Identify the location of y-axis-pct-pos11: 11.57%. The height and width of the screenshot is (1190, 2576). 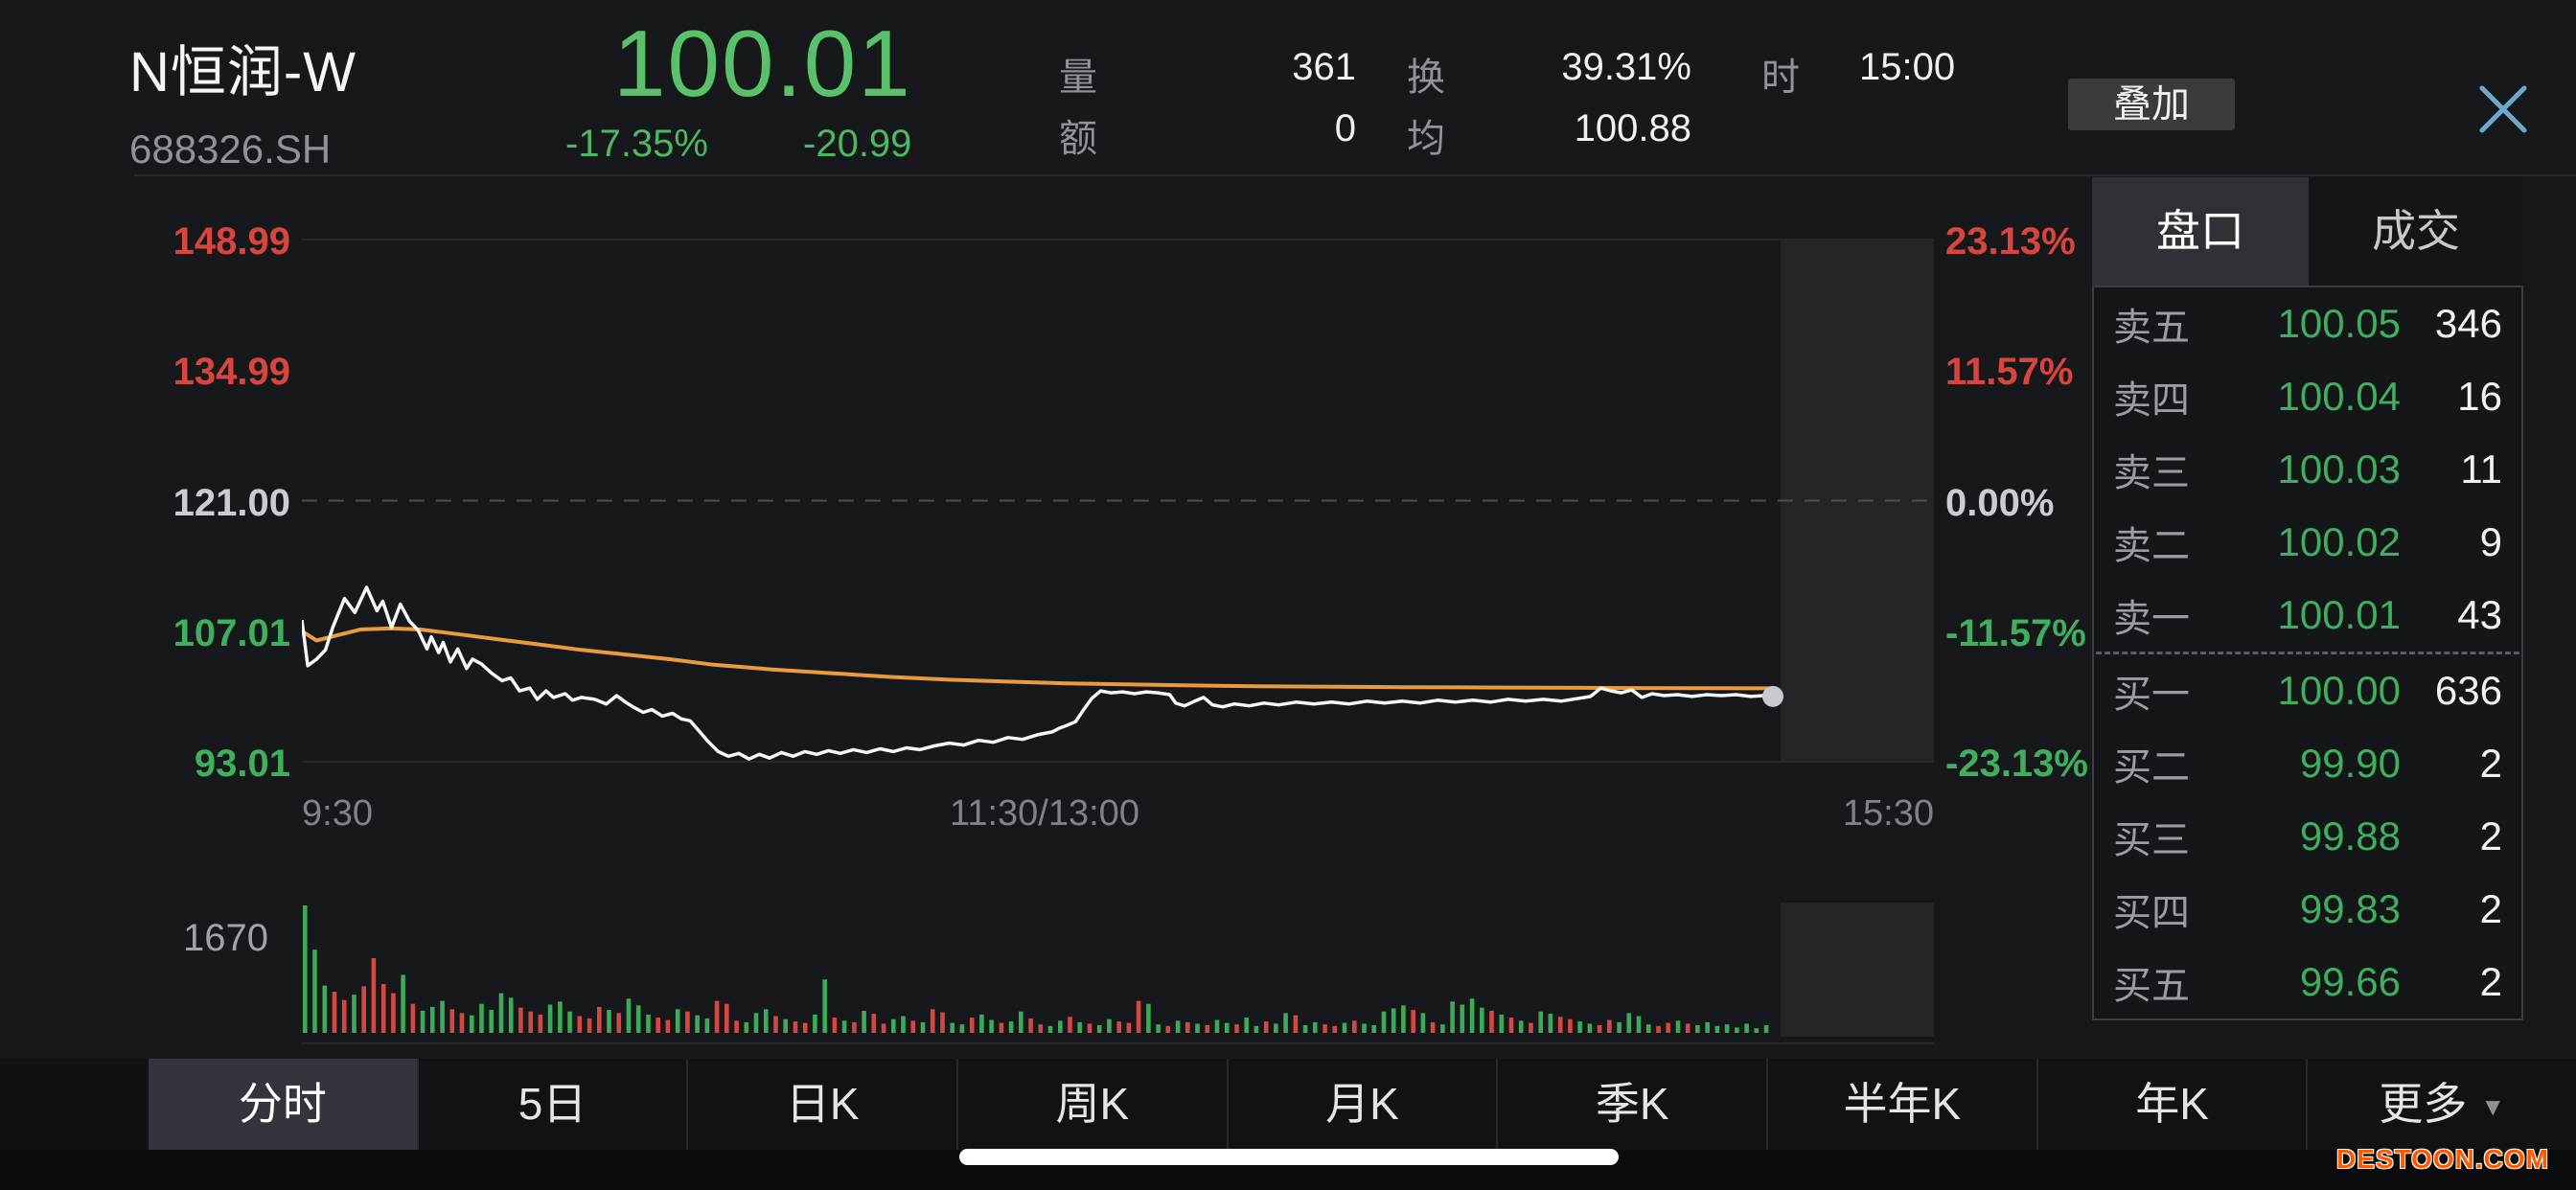
(2009, 372).